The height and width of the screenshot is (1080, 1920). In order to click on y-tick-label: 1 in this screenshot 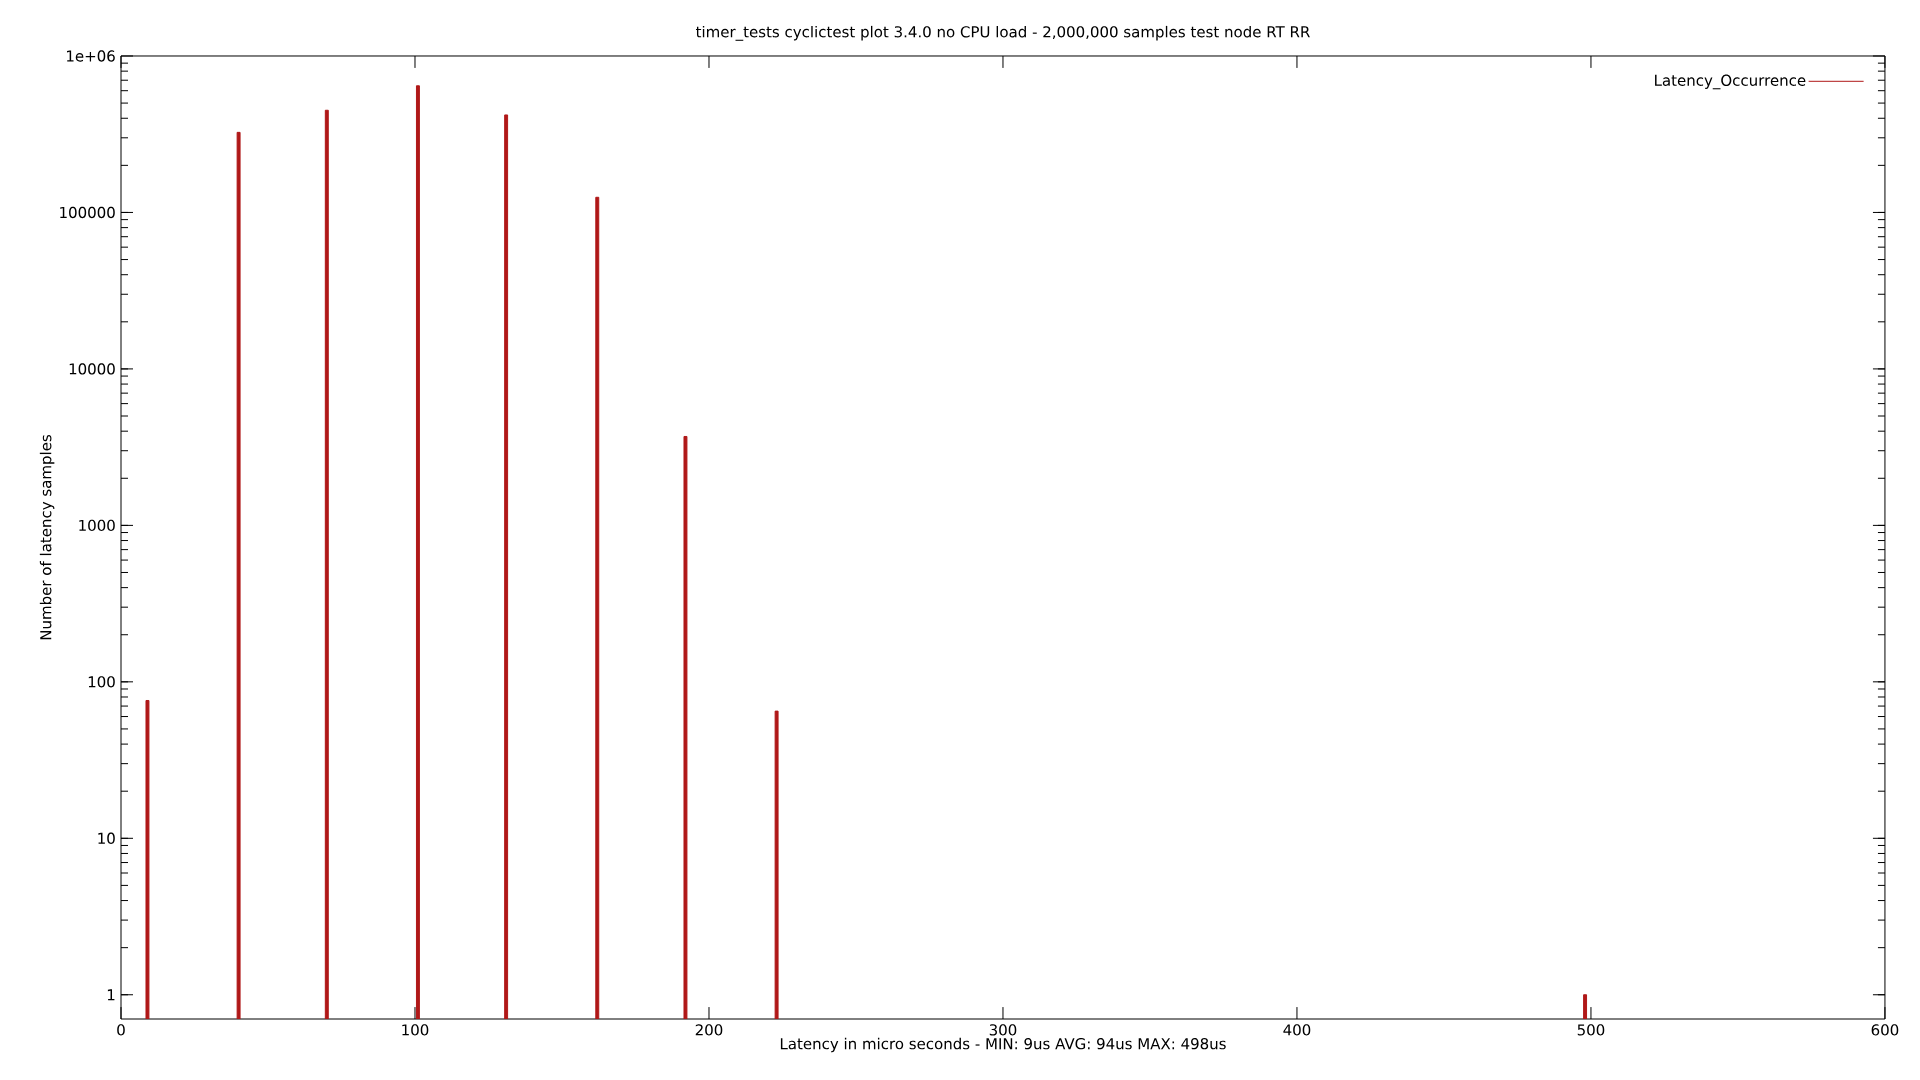, I will do `click(111, 995)`.